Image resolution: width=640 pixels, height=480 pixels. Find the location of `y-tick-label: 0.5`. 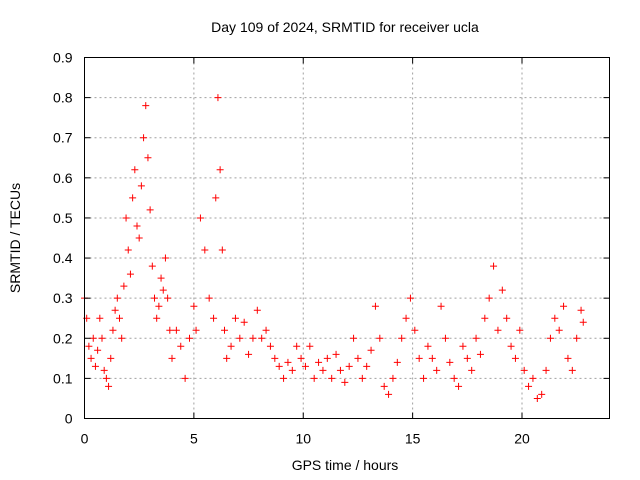

y-tick-label: 0.5 is located at coordinates (63, 218).